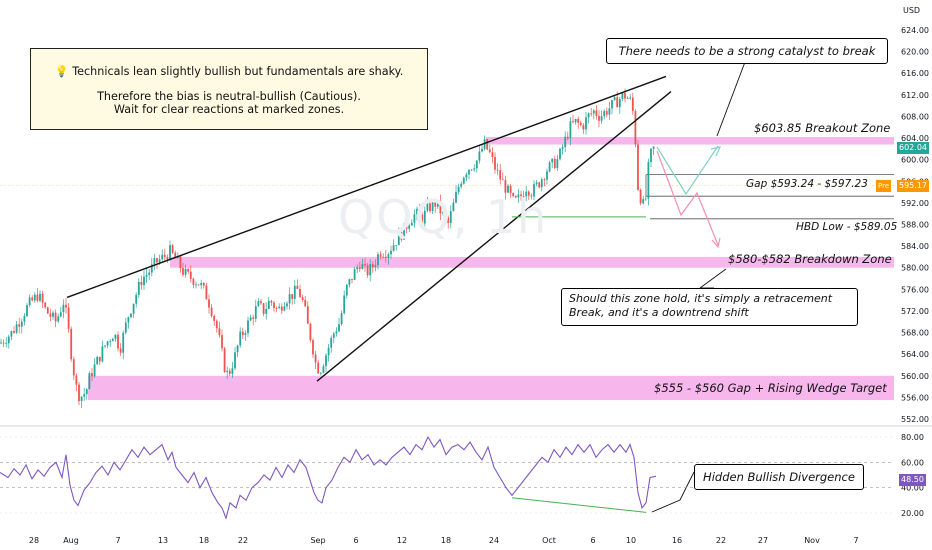  What do you see at coordinates (822, 128) in the screenshot?
I see `breakout-zone-label: $603.85 Breakout Zone` at bounding box center [822, 128].